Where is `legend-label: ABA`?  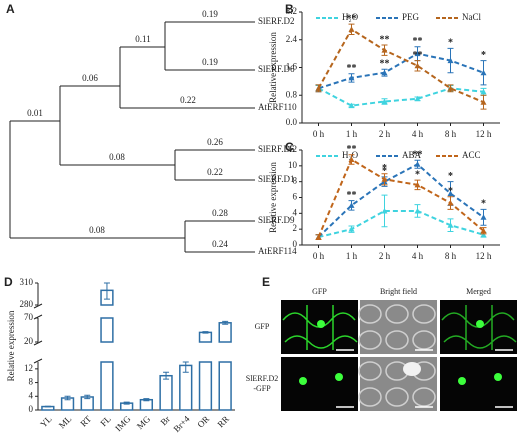 legend-label: ABA is located at coordinates (412, 155).